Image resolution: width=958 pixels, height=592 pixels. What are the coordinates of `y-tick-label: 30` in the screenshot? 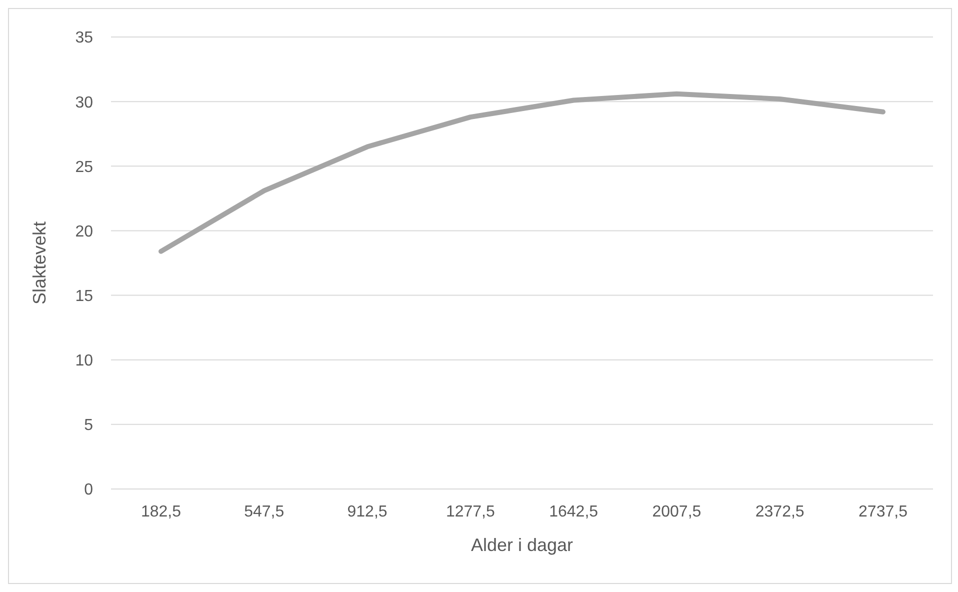 It's located at (84, 103).